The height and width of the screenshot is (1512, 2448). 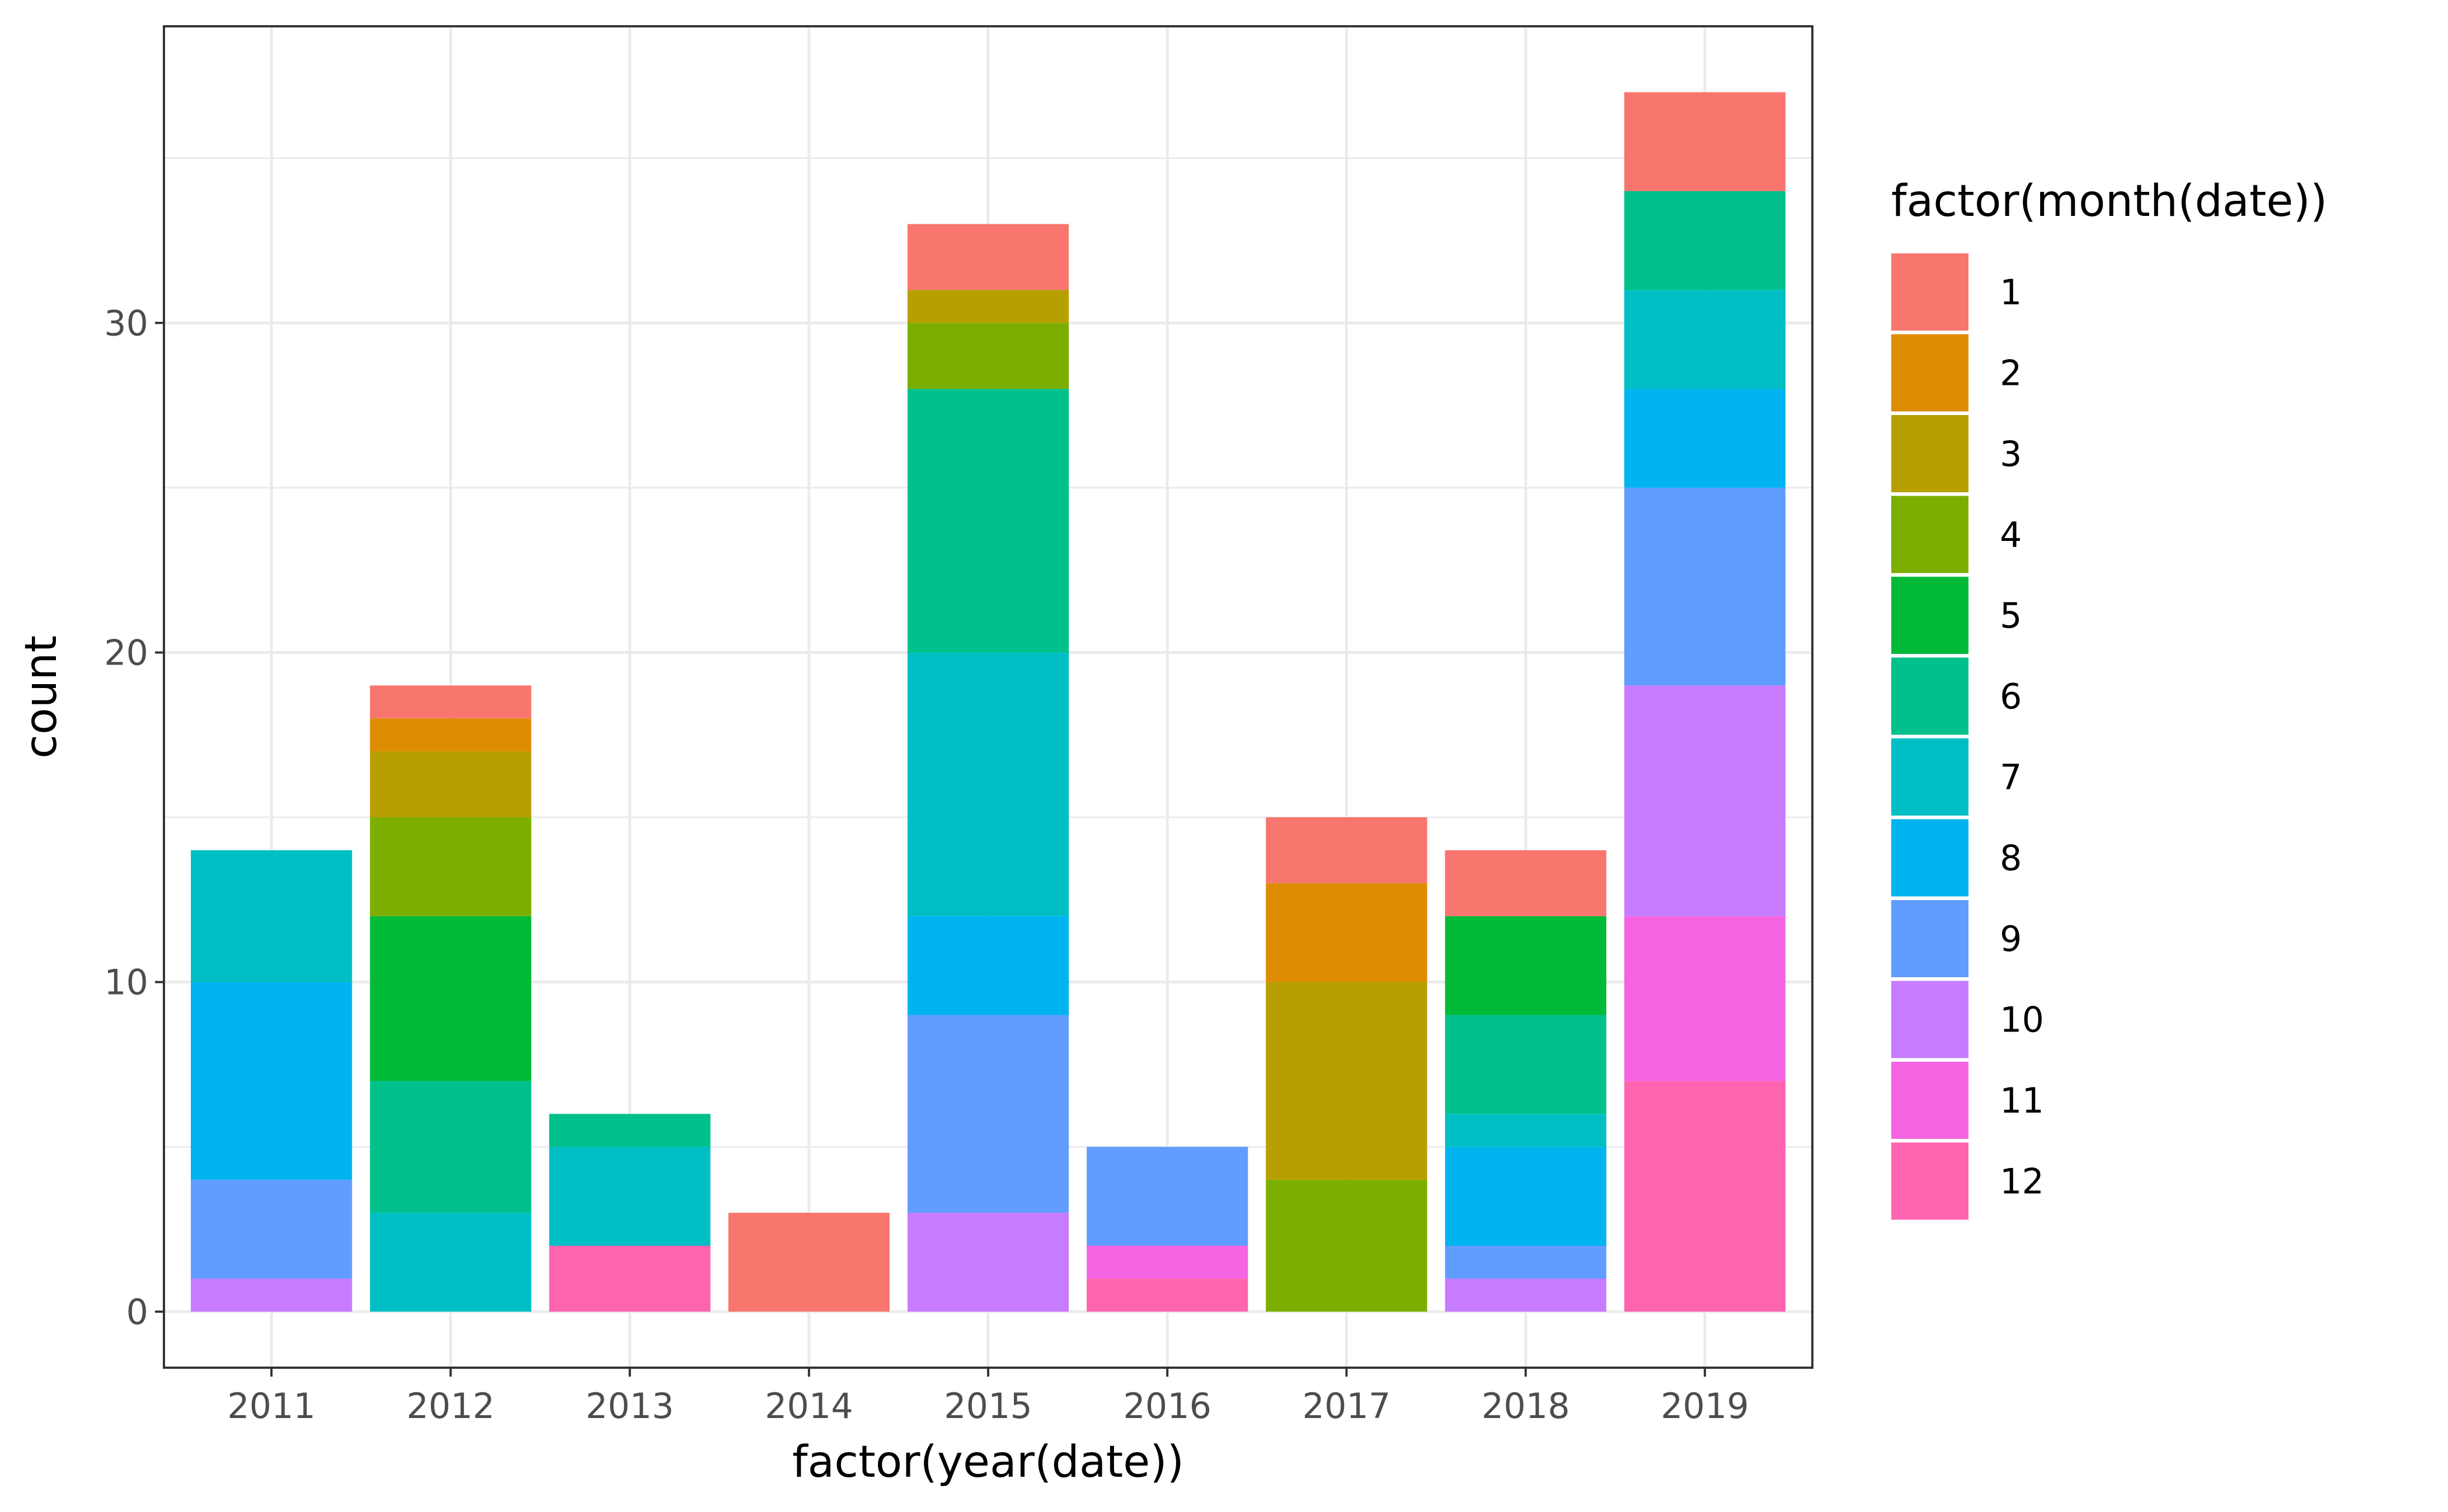 I want to click on x-tick-label: 2017, so click(x=1347, y=1406).